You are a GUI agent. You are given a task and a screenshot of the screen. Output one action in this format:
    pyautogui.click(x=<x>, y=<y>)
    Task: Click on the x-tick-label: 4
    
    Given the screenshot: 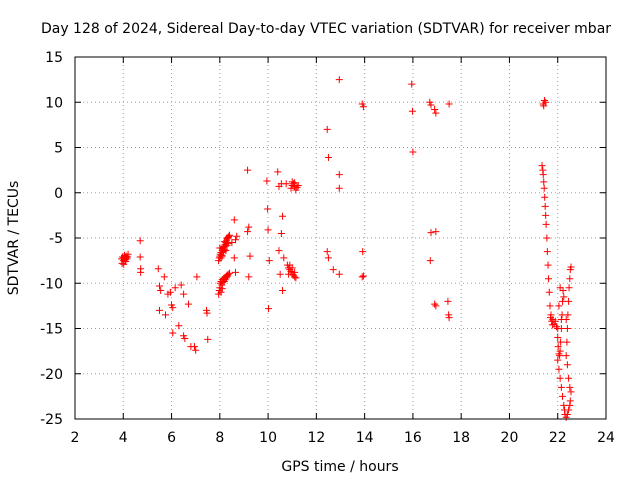 What is the action you would take?
    pyautogui.click(x=123, y=438)
    